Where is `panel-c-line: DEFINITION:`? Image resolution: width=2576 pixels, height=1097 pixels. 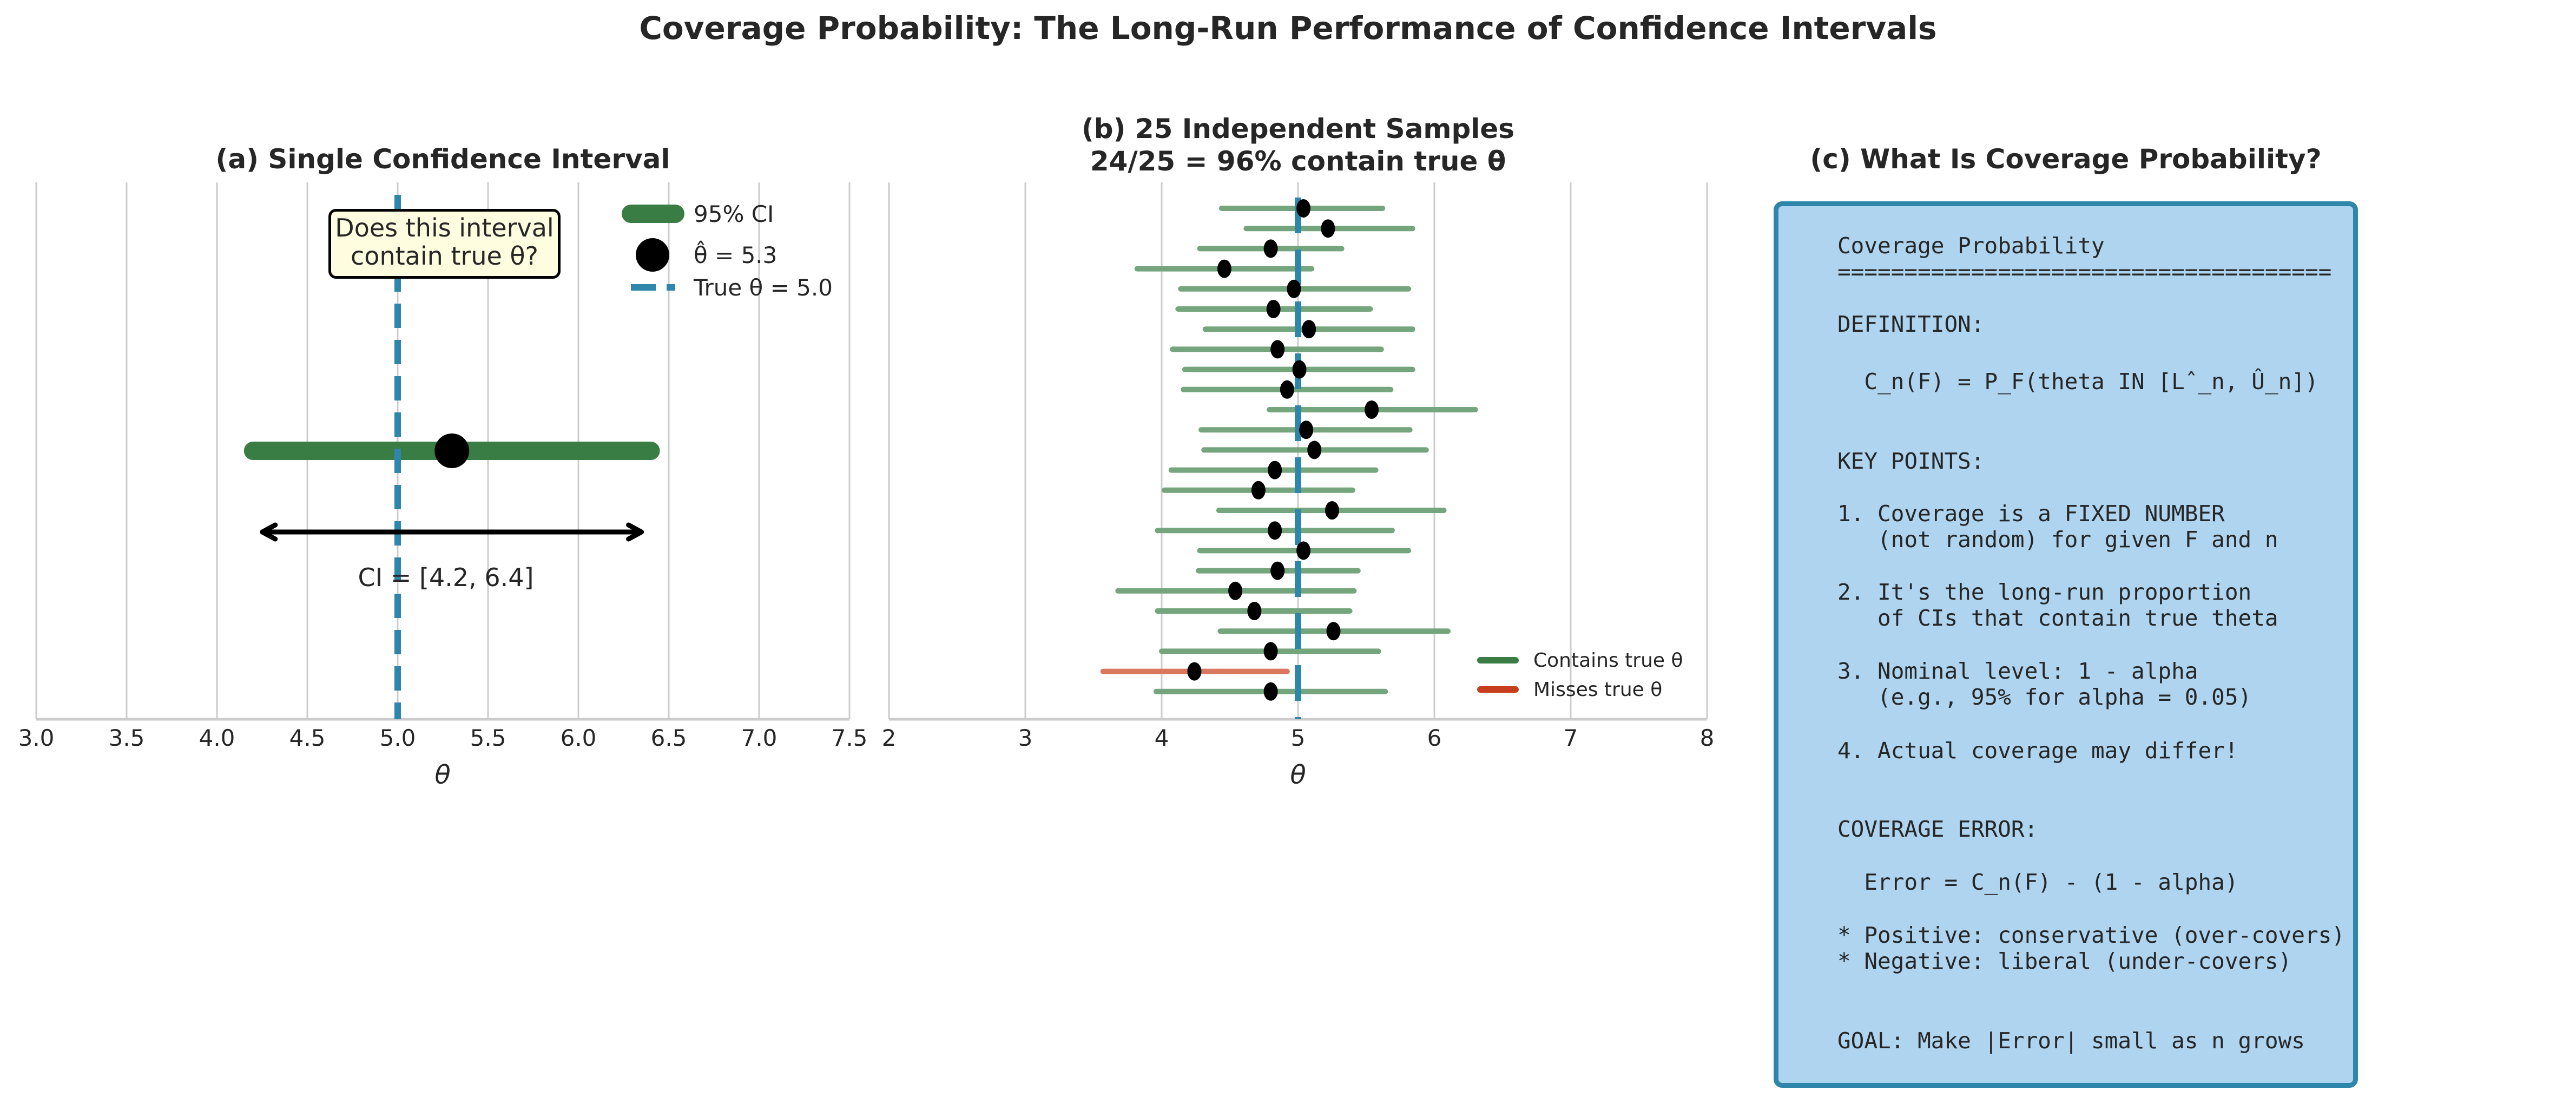 panel-c-line: DEFINITION: is located at coordinates (1911, 324).